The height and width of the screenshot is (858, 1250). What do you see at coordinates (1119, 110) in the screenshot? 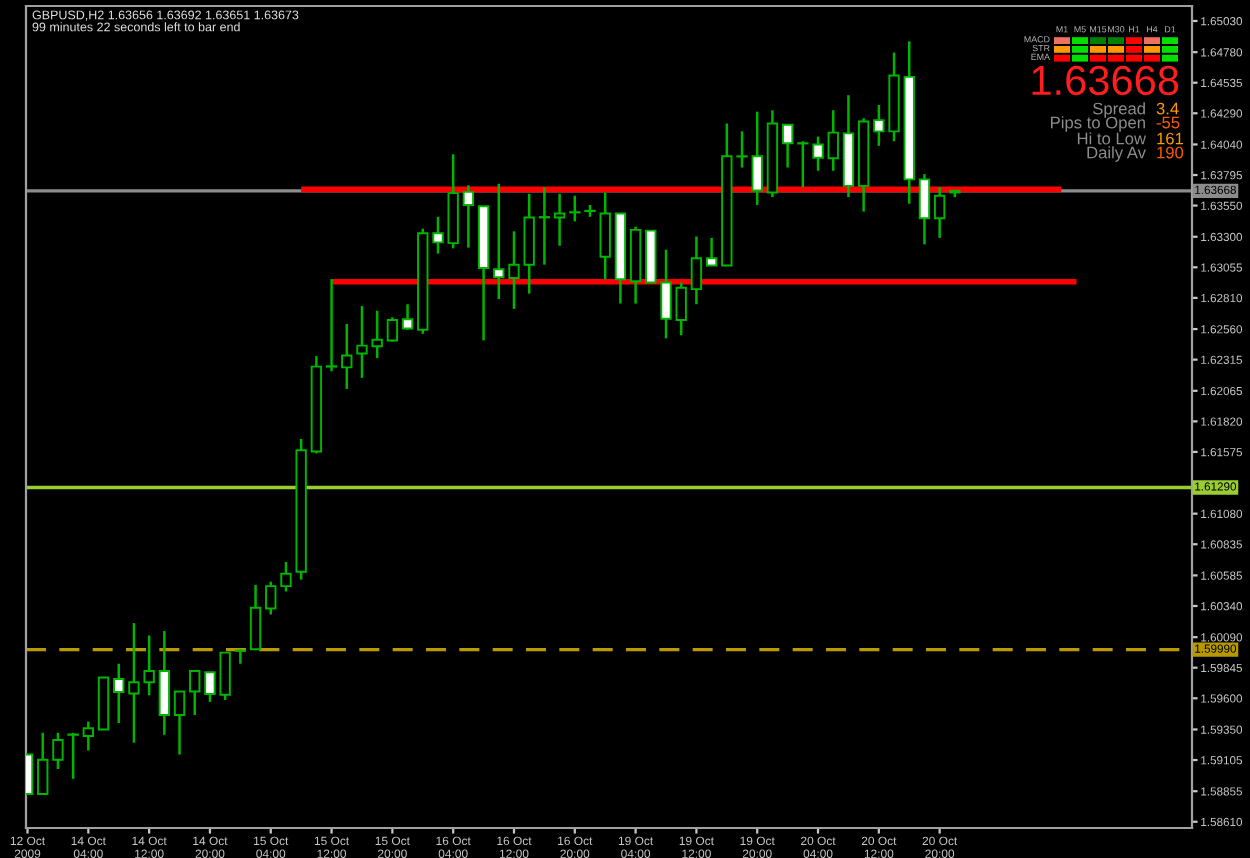
I see `annotation: Spread` at bounding box center [1119, 110].